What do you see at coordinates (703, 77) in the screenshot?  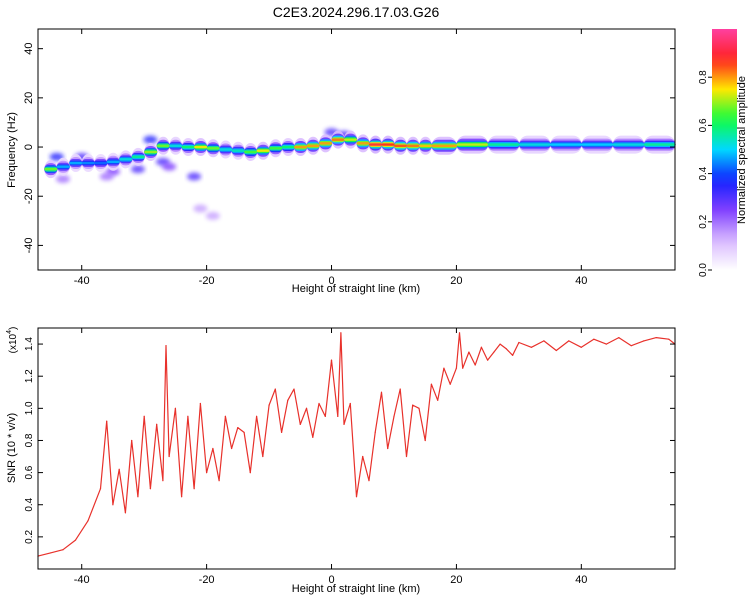 I see `colorbar-tick-label: 0.8` at bounding box center [703, 77].